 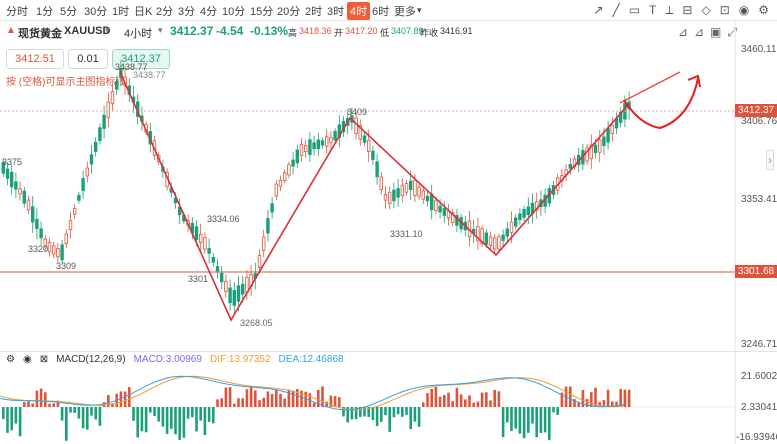 I want to click on period-label: 4小时, so click(x=138, y=34).